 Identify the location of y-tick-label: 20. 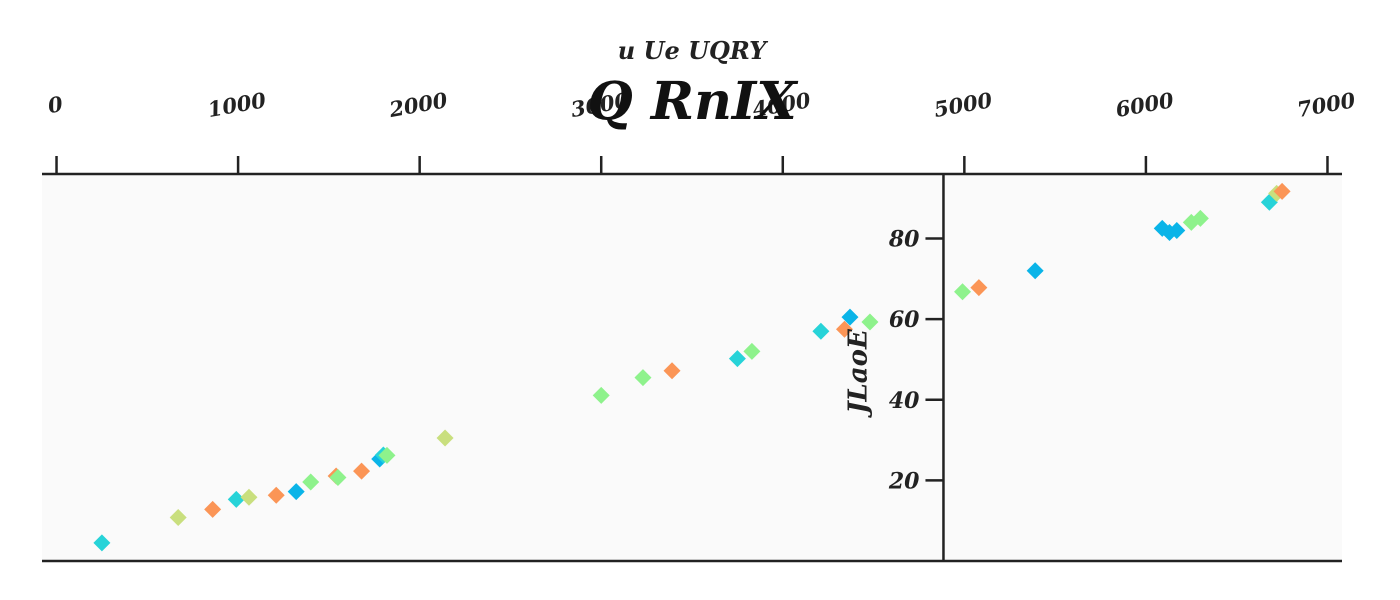
(904, 481).